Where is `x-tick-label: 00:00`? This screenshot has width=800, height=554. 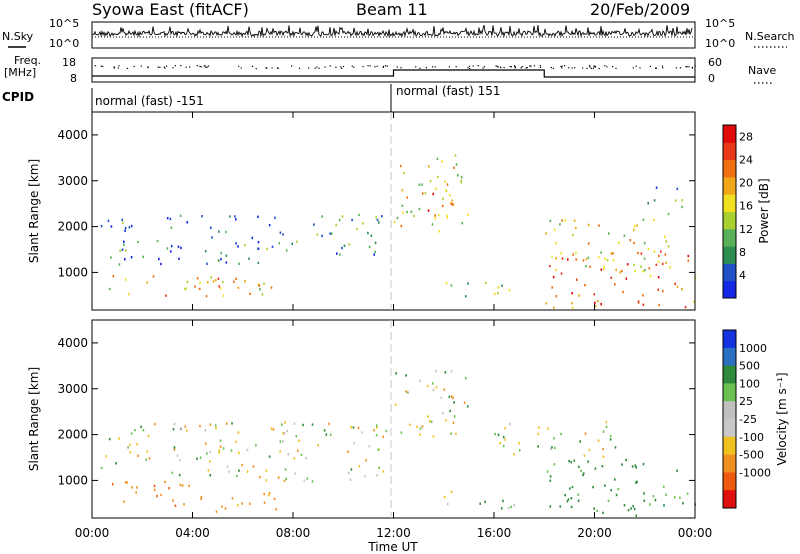 x-tick-label: 00:00 is located at coordinates (92, 533).